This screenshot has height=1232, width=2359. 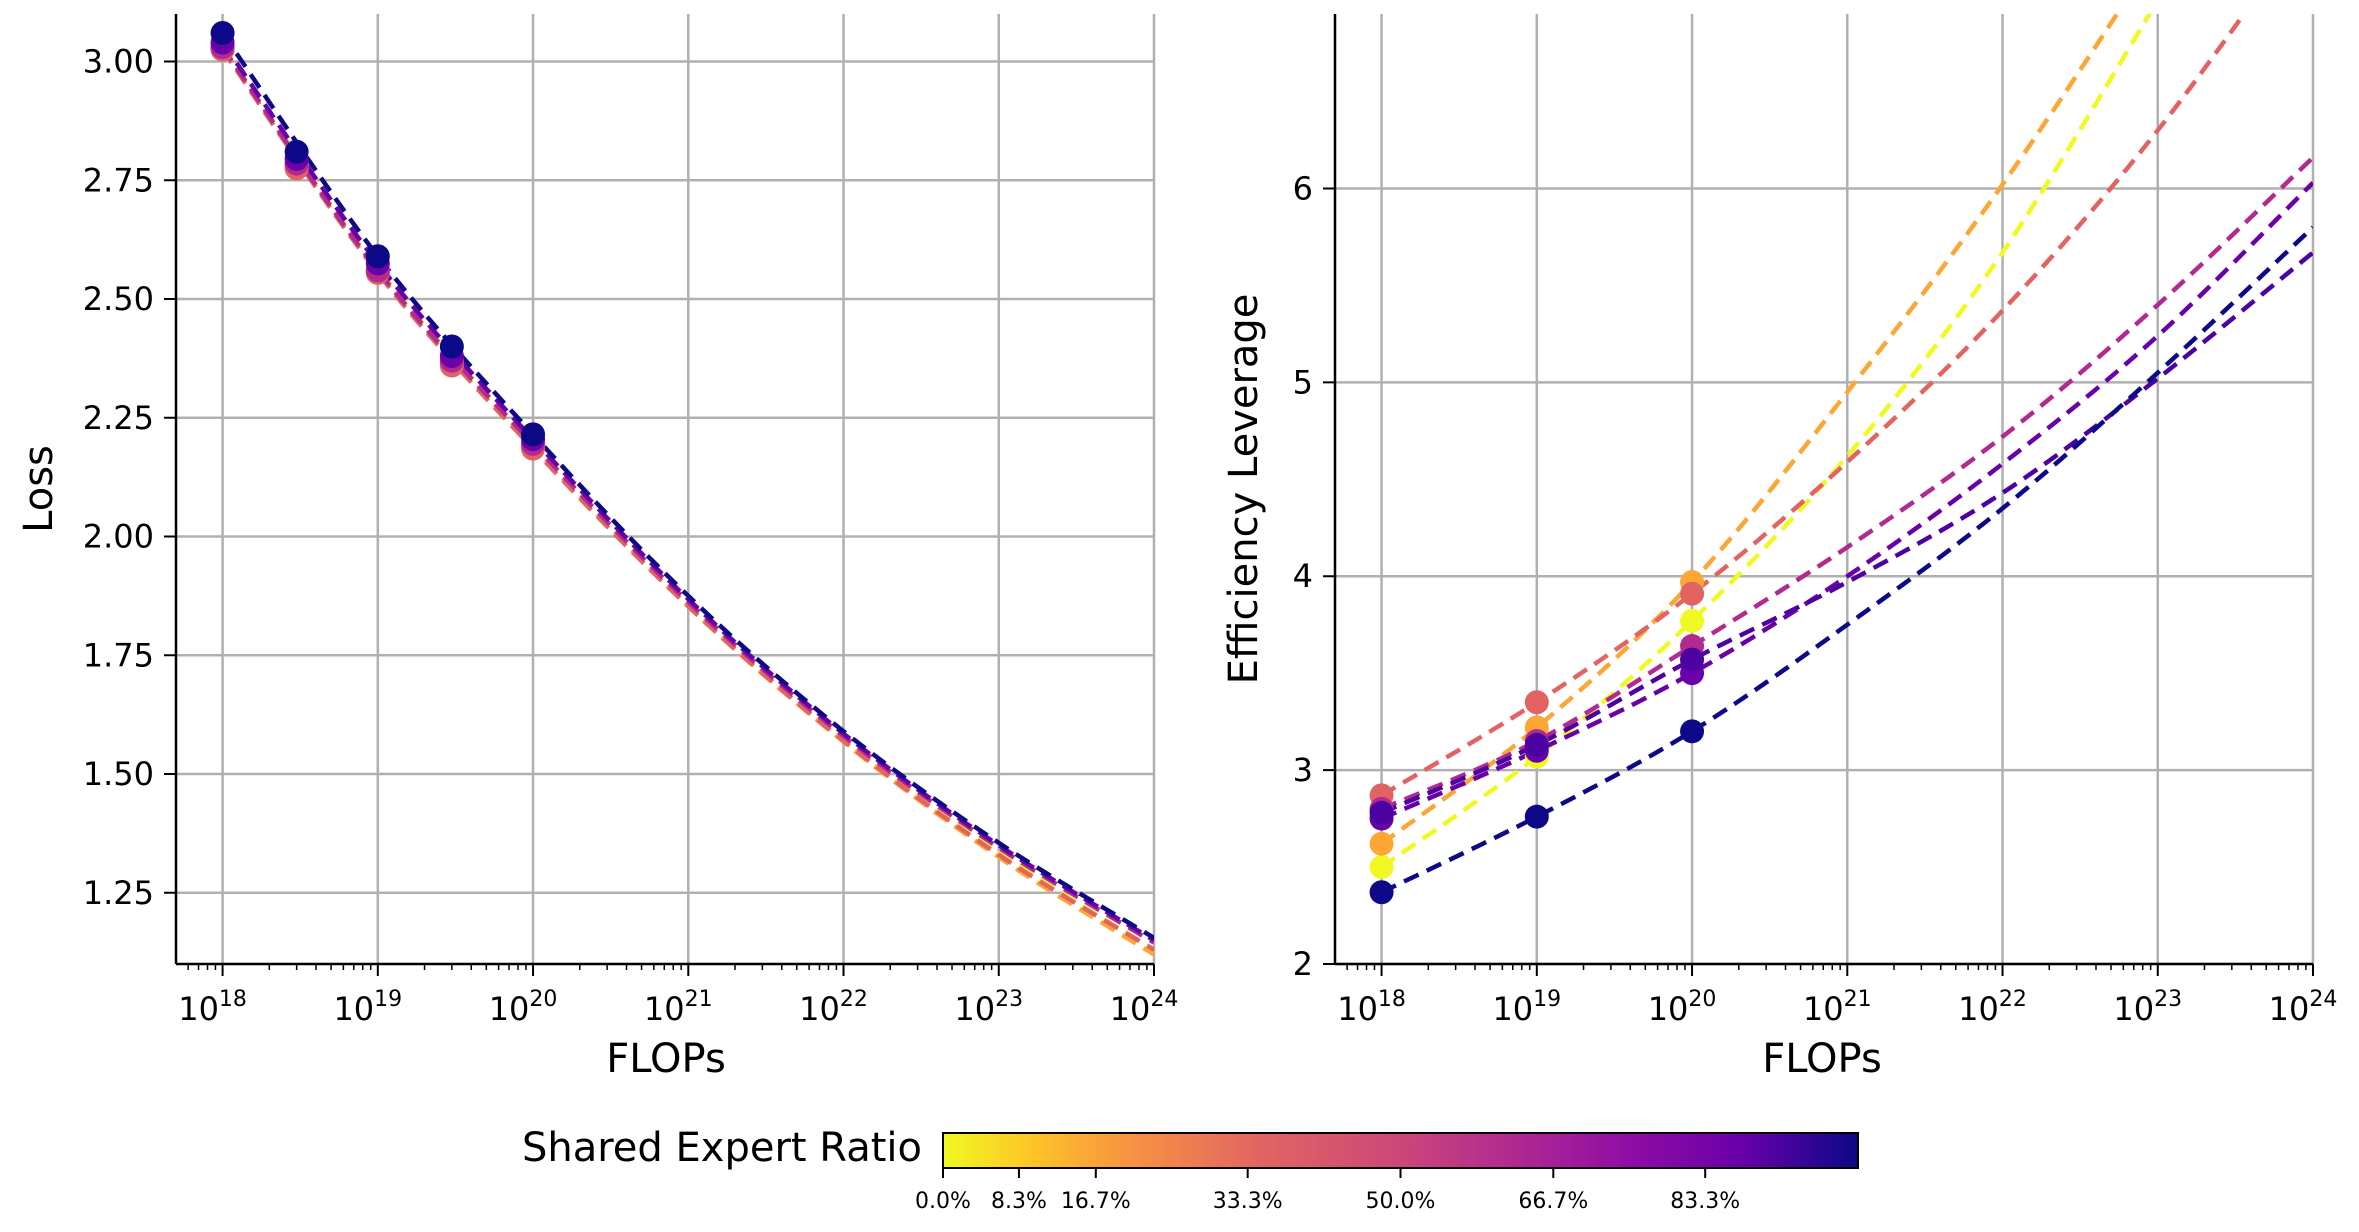 I want to click on leverage-y-tick-label: 3, so click(x=1303, y=770).